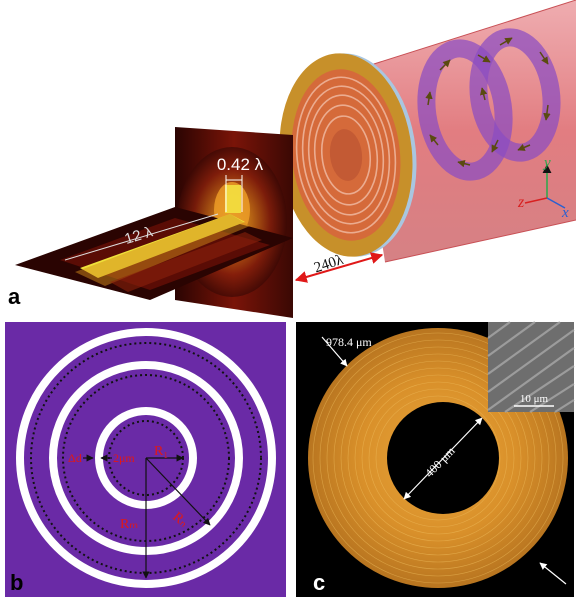  I want to click on field-width-annotation: 0.42 λ, so click(240, 183).